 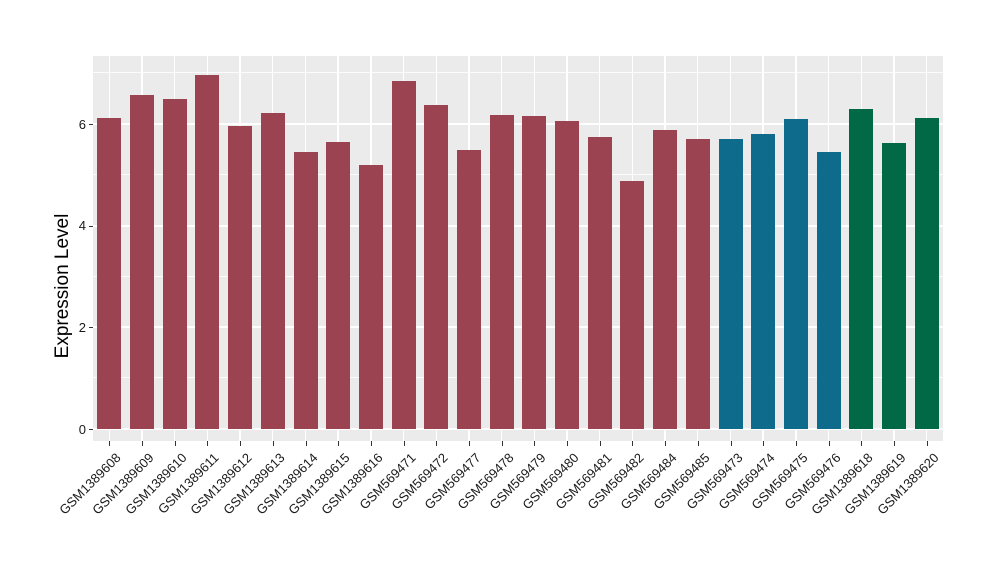 I want to click on bar-GSM569485, so click(x=697, y=284).